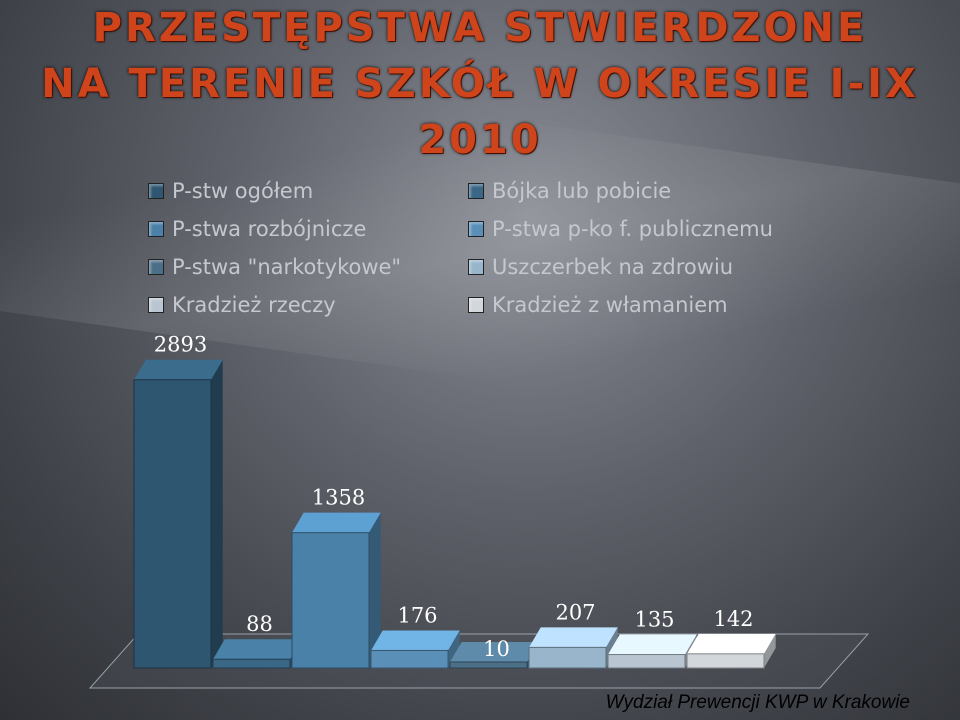 The image size is (960, 720). What do you see at coordinates (654, 620) in the screenshot?
I see `value-label-7: 135` at bounding box center [654, 620].